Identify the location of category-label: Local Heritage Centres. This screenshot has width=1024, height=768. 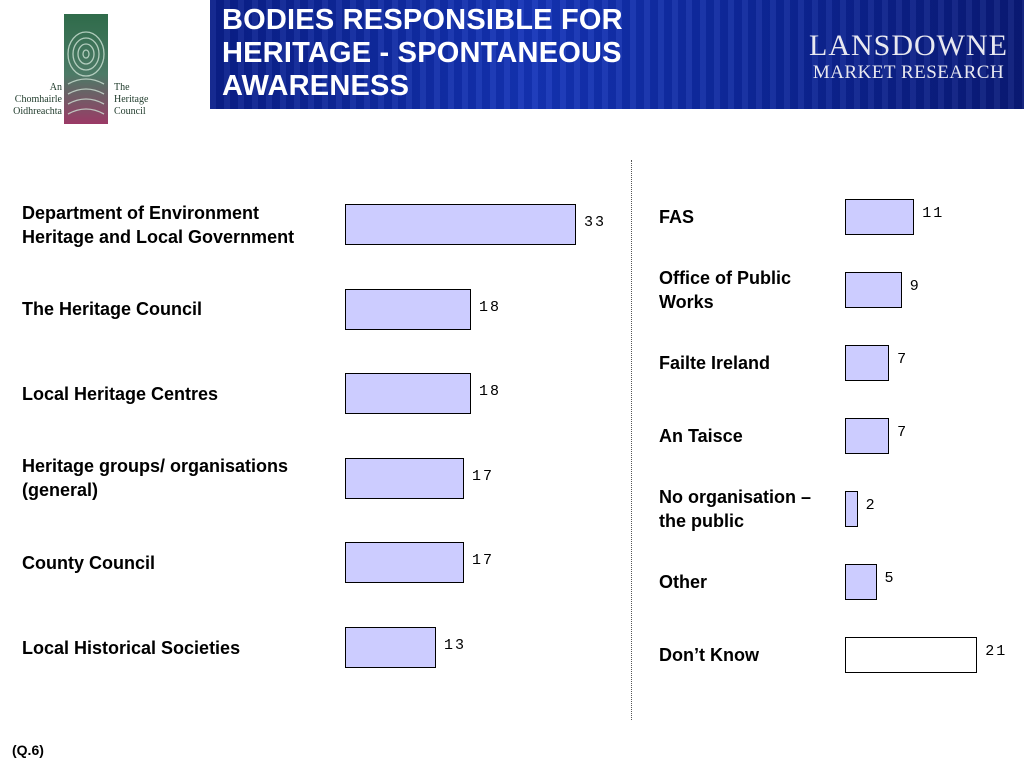
(120, 393).